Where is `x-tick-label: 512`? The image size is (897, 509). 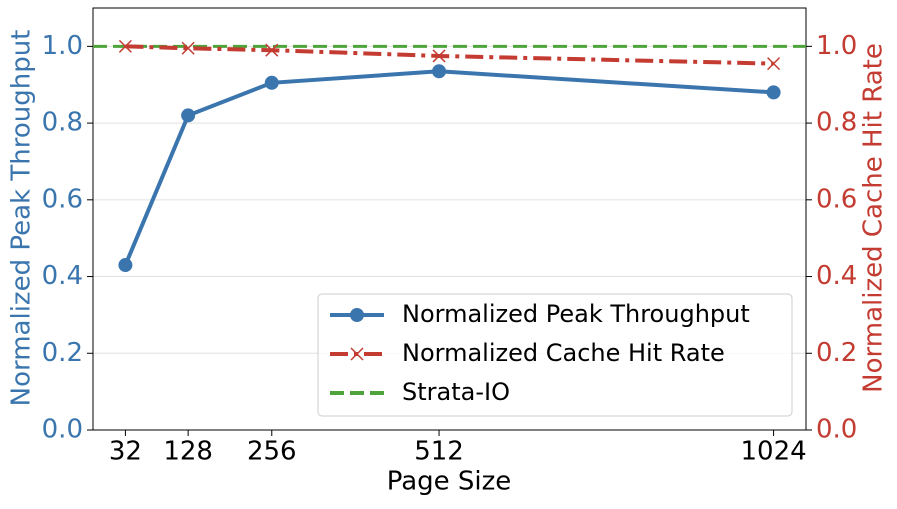
x-tick-label: 512 is located at coordinates (439, 452).